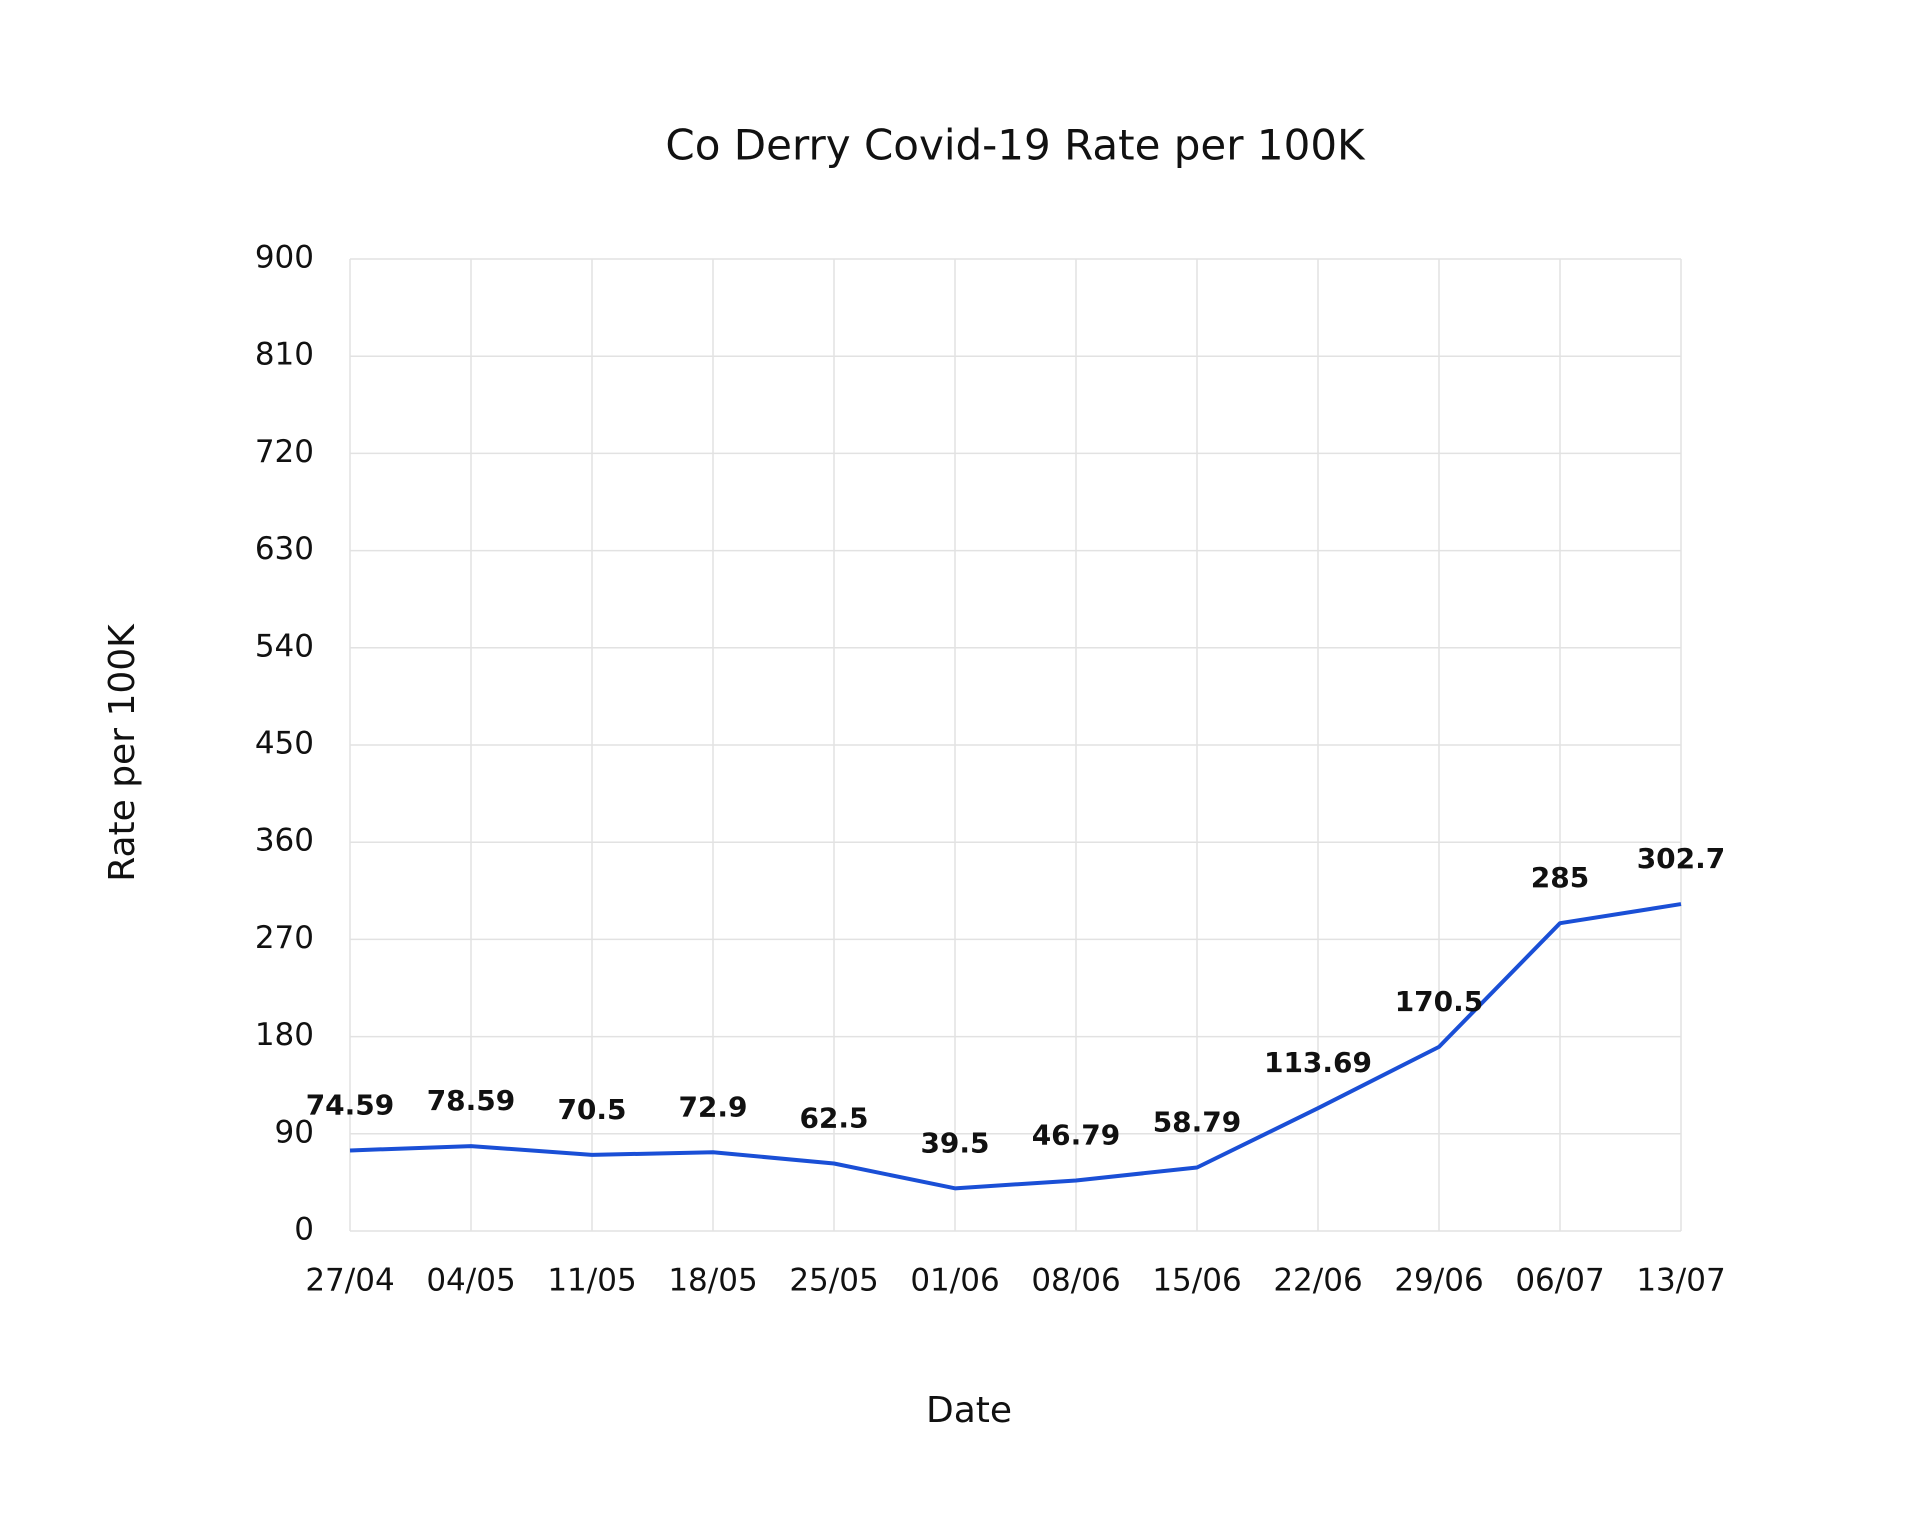 Image resolution: width=1920 pixels, height=1524 pixels. What do you see at coordinates (350, 1104) in the screenshot?
I see `data-label: 74.59` at bounding box center [350, 1104].